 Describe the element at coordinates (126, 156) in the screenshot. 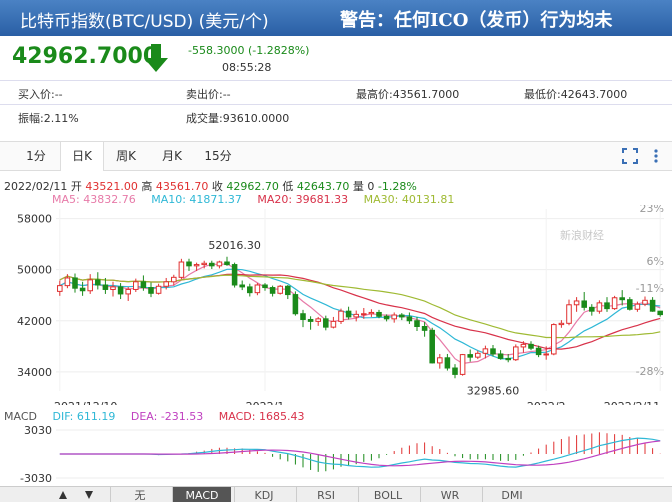

I see `tab-weekly: 周K` at that location.